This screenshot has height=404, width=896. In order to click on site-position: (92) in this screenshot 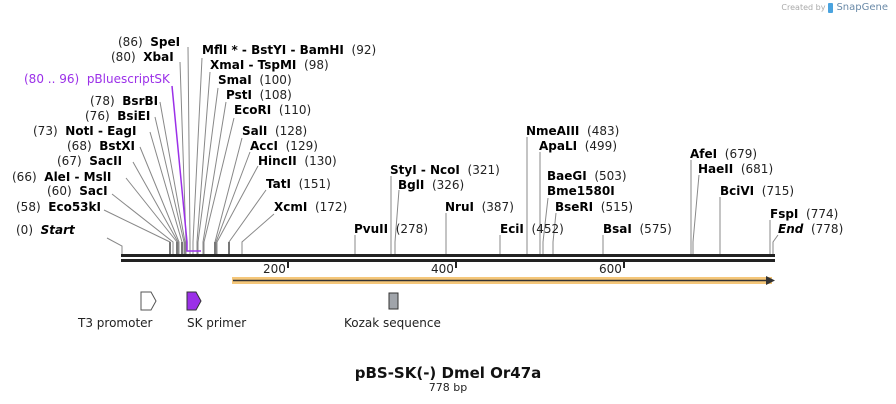, I will do `click(364, 50)`.